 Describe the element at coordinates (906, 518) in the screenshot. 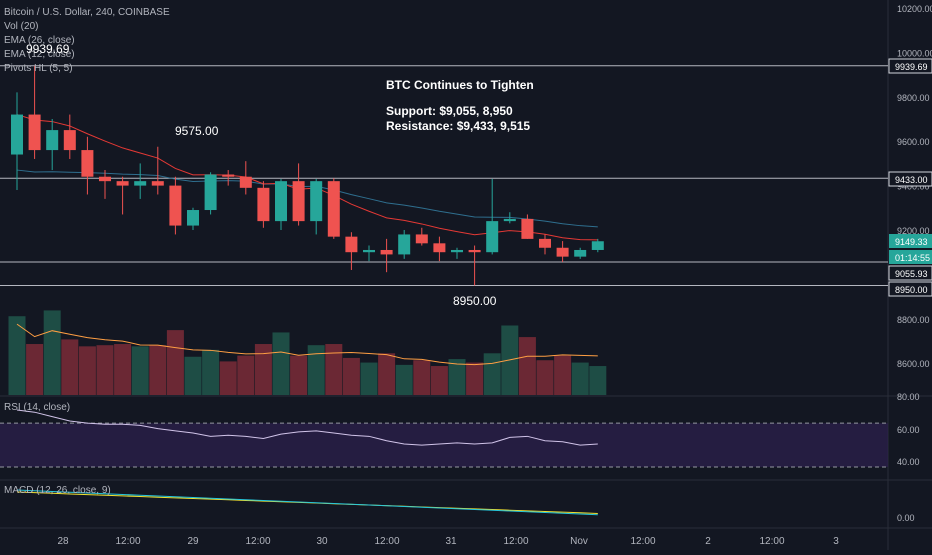

I see `macd-tick-label: 0.00` at that location.